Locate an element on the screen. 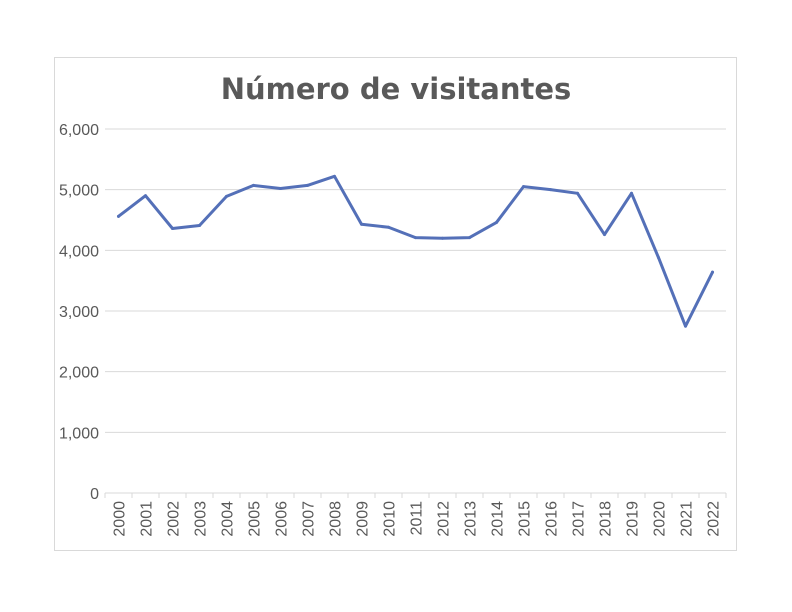 The image size is (792, 612). y-axis-ticks: 0 1,000 2,000 3,000 4,000 5,000 6,000 is located at coordinates (79, 312).